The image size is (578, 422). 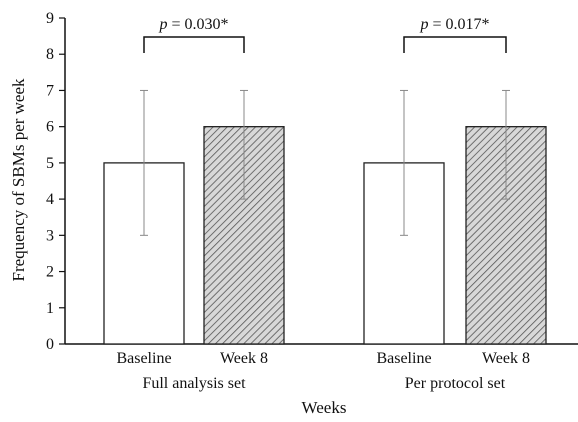 I want to click on y-tick-label: 1, so click(x=50, y=308).